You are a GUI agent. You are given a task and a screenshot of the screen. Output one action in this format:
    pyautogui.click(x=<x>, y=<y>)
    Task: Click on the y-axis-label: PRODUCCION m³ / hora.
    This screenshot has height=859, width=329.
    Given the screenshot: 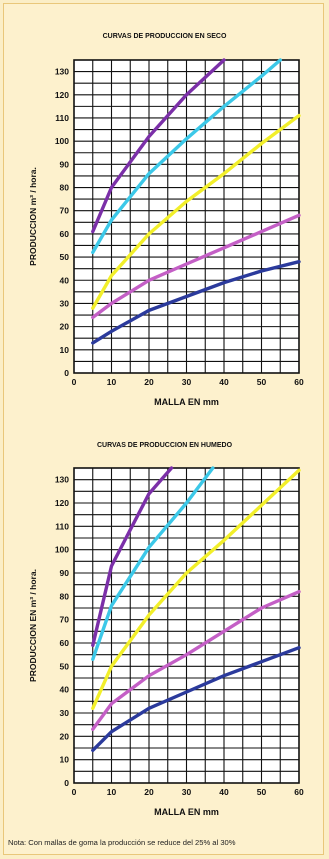 What is the action you would take?
    pyautogui.click(x=33, y=216)
    